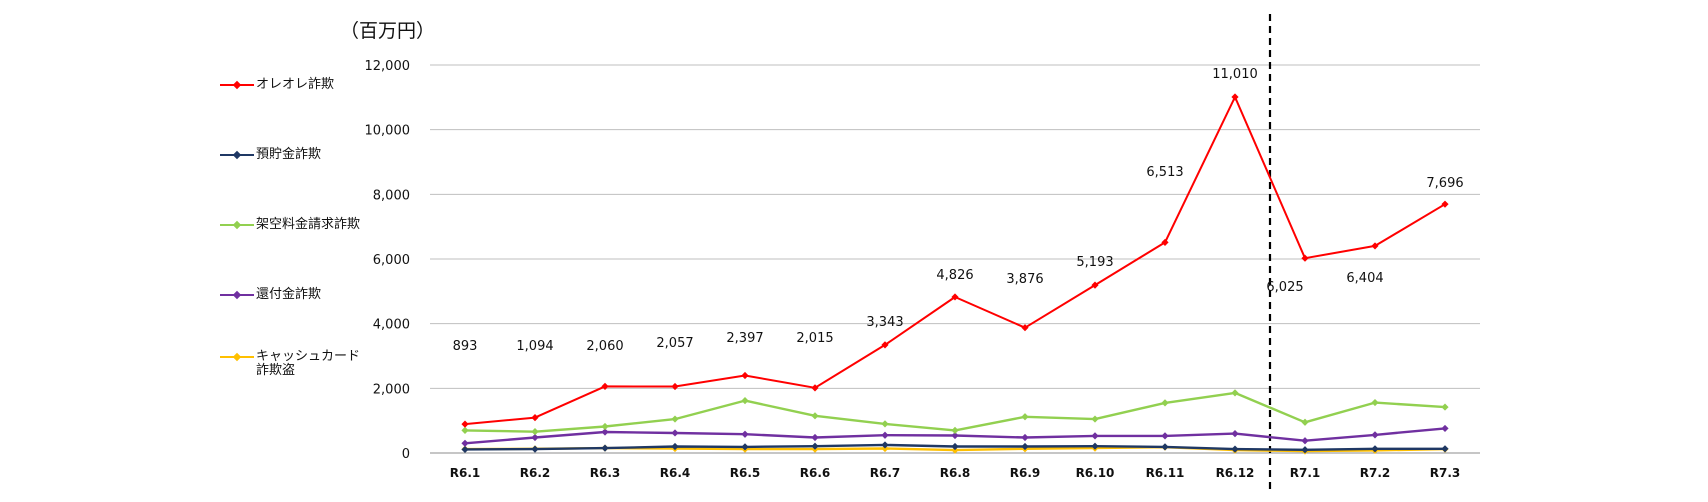 This screenshot has width=1708, height=502. What do you see at coordinates (308, 363) in the screenshot?
I see `legend-label: キャッシュカード 詐欺盗` at bounding box center [308, 363].